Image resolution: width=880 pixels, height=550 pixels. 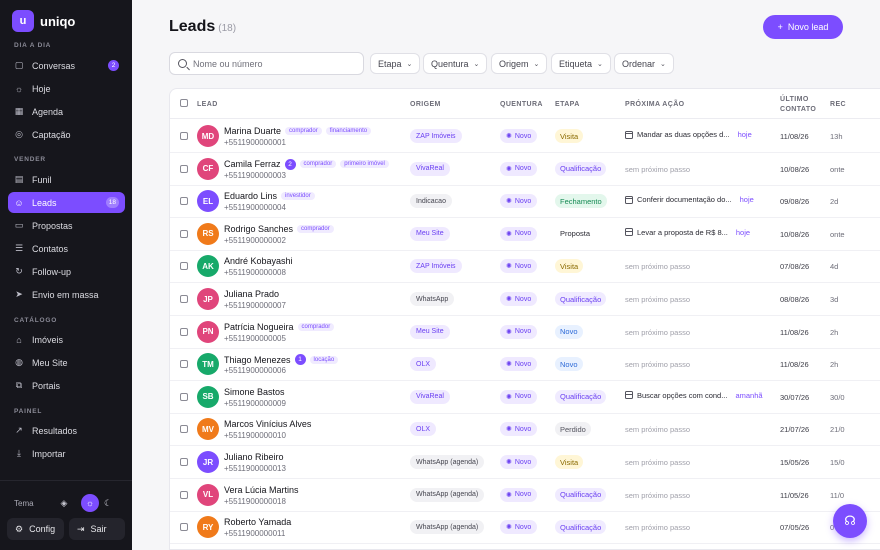 I want to click on filter-ordenar: Ordenar ⌄, so click(x=644, y=63).